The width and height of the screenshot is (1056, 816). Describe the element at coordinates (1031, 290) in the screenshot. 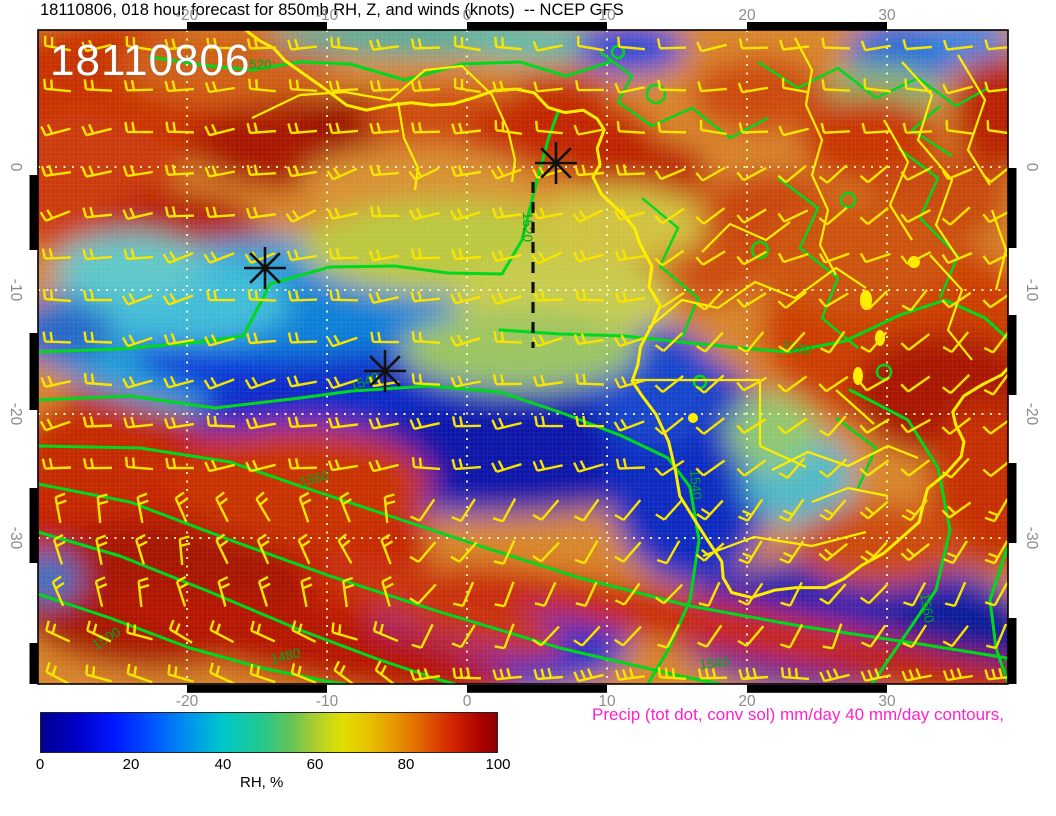

I see `right-axis-tick: -10` at that location.